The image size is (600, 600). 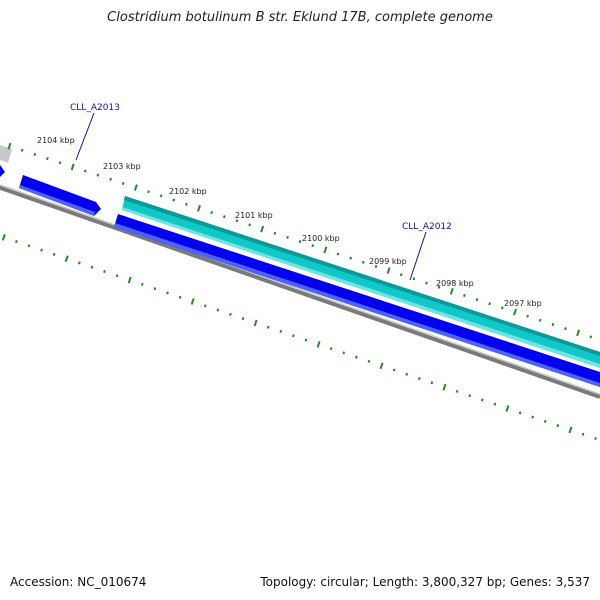 What do you see at coordinates (427, 227) in the screenshot?
I see `gene-label-cll-a2012: CLL_A2012` at bounding box center [427, 227].